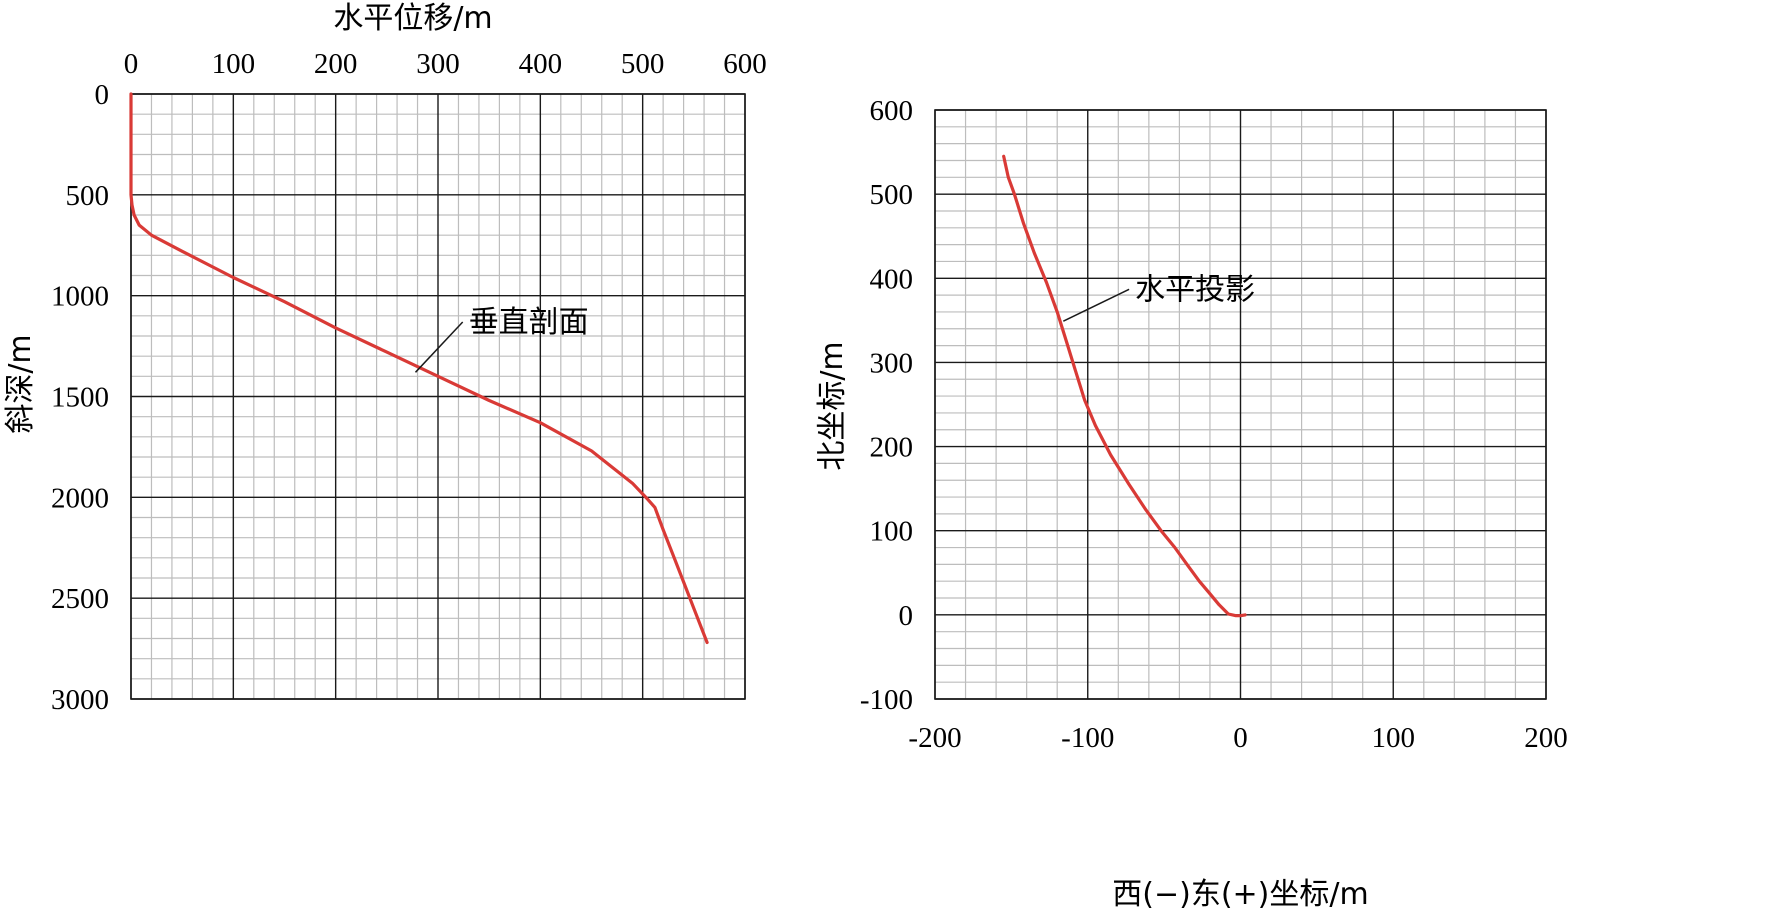 The width and height of the screenshot is (1785, 919). I want to click on right-annotation-layer: 水平投影, so click(1158, 297).